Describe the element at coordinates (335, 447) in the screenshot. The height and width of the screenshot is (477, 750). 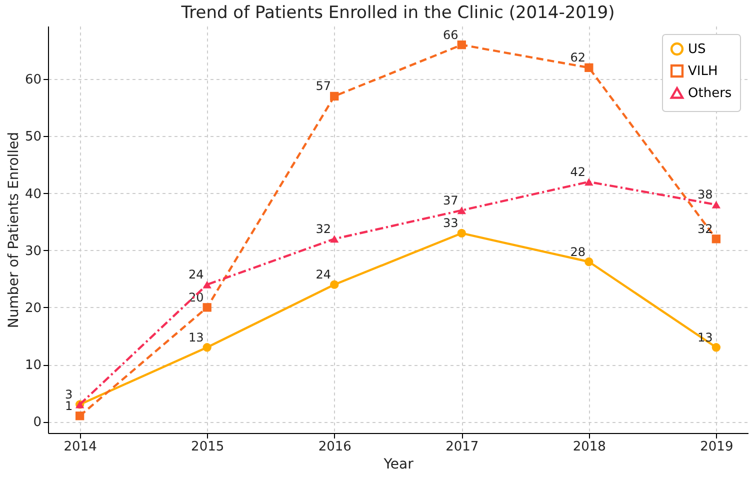
I see `x-tick-label: 2016` at that location.